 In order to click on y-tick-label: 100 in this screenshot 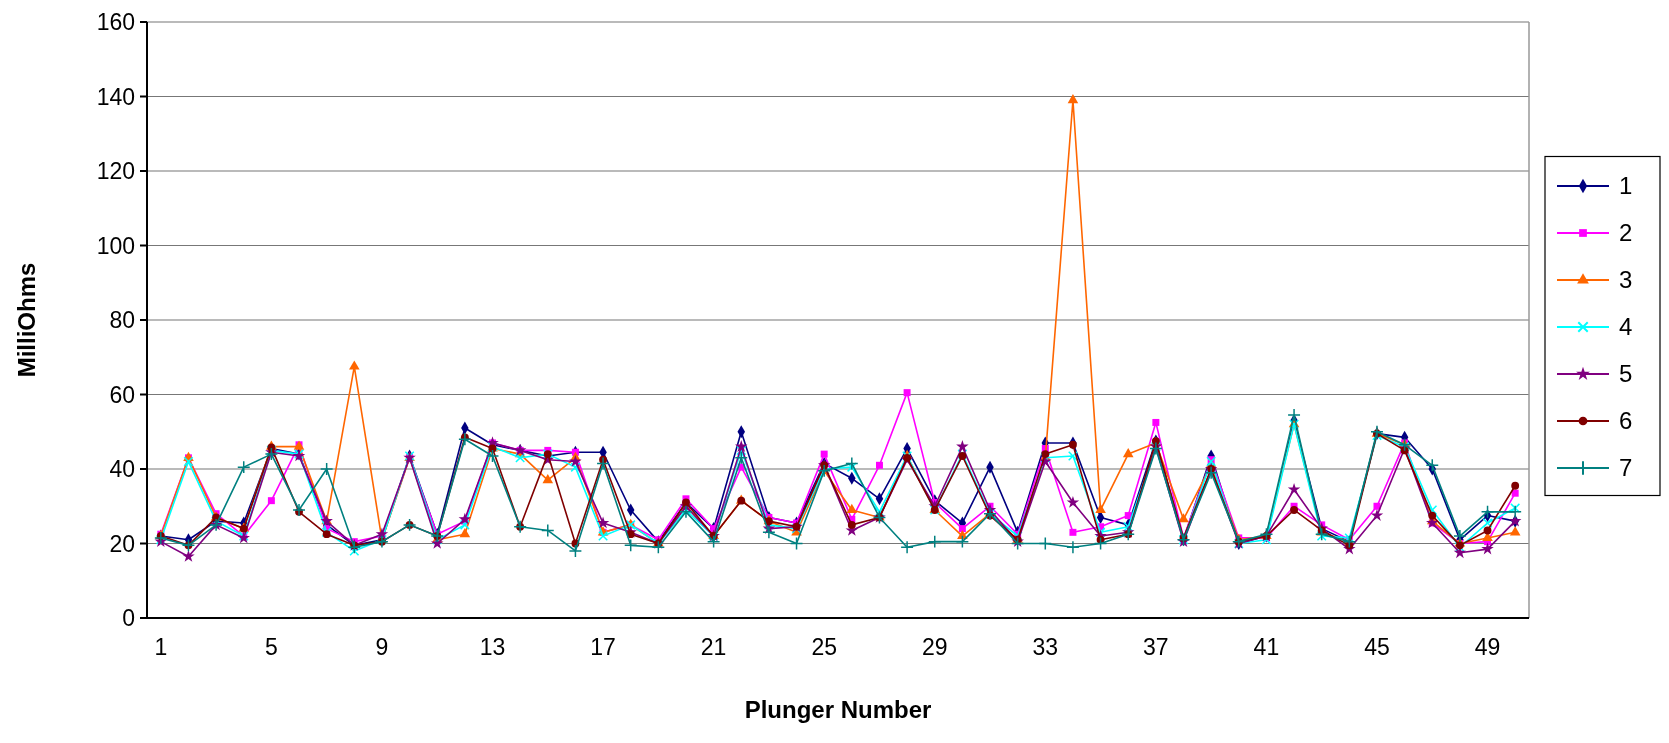, I will do `click(115, 245)`.